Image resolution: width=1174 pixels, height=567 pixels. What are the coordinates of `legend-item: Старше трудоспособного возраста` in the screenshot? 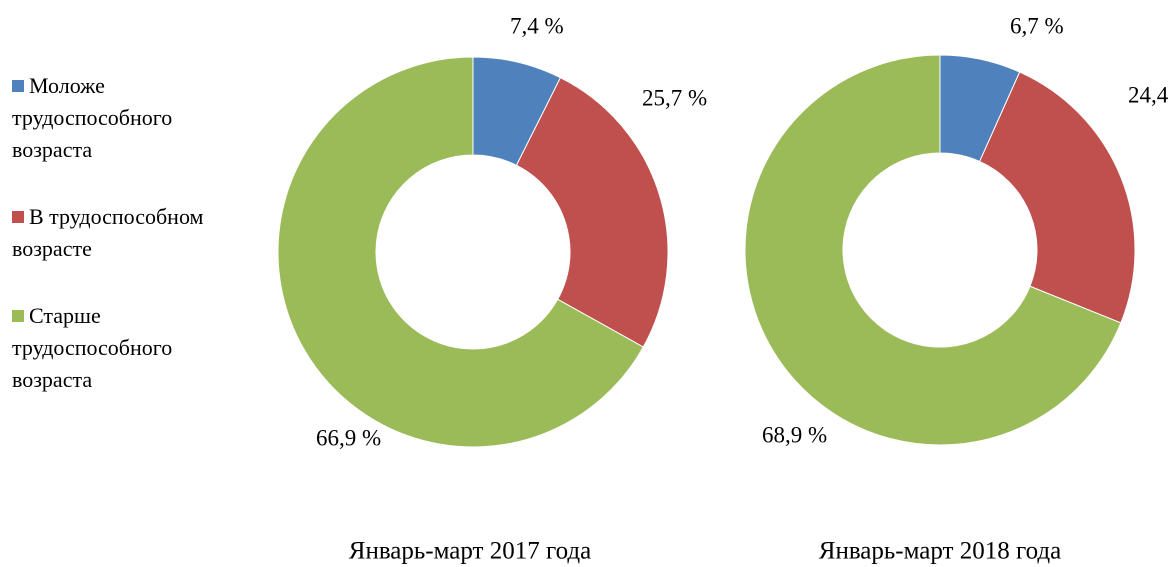 It's located at (127, 348).